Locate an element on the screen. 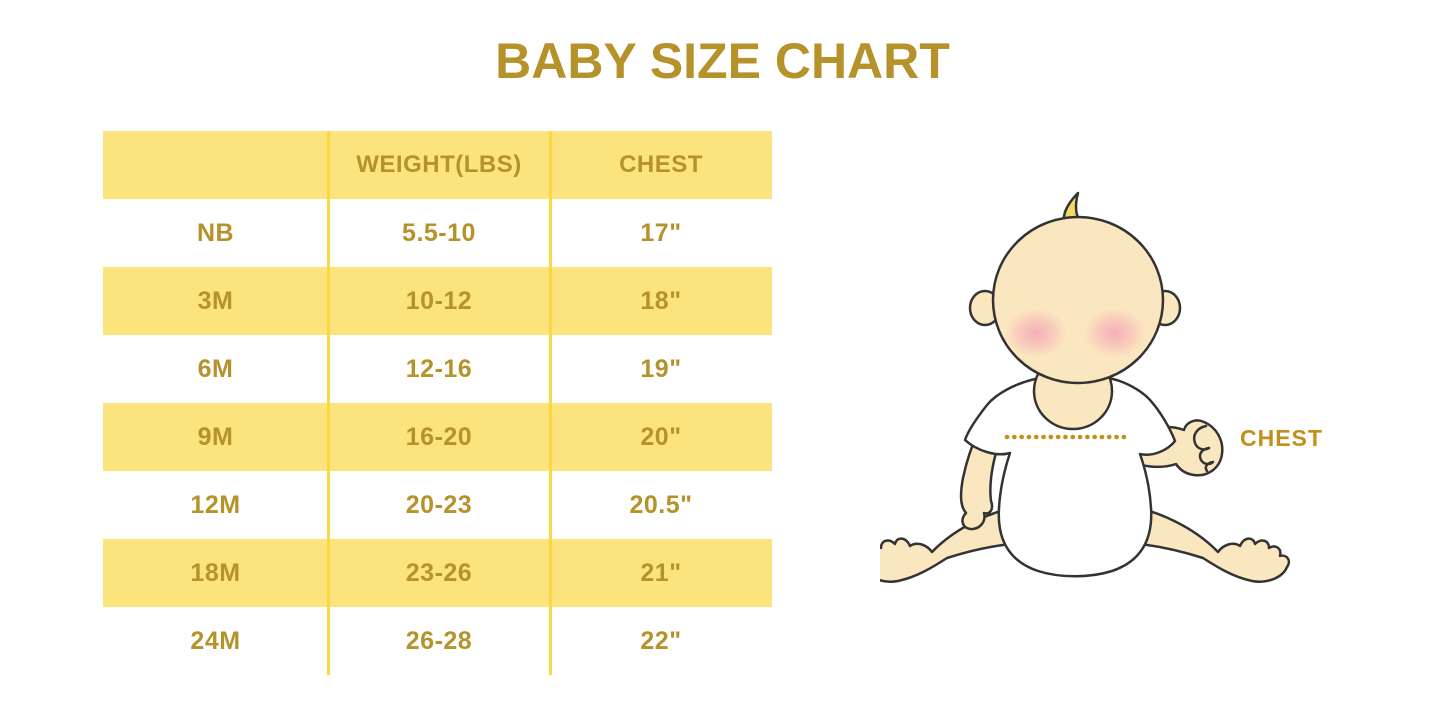 The height and width of the screenshot is (723, 1445). baby-torso is located at coordinates (1070, 476).